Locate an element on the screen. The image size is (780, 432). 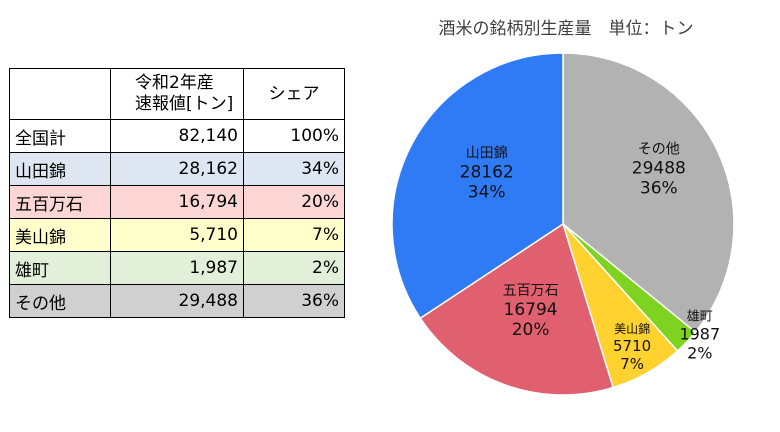
row-value-cell: 29,488 is located at coordinates (177, 301).